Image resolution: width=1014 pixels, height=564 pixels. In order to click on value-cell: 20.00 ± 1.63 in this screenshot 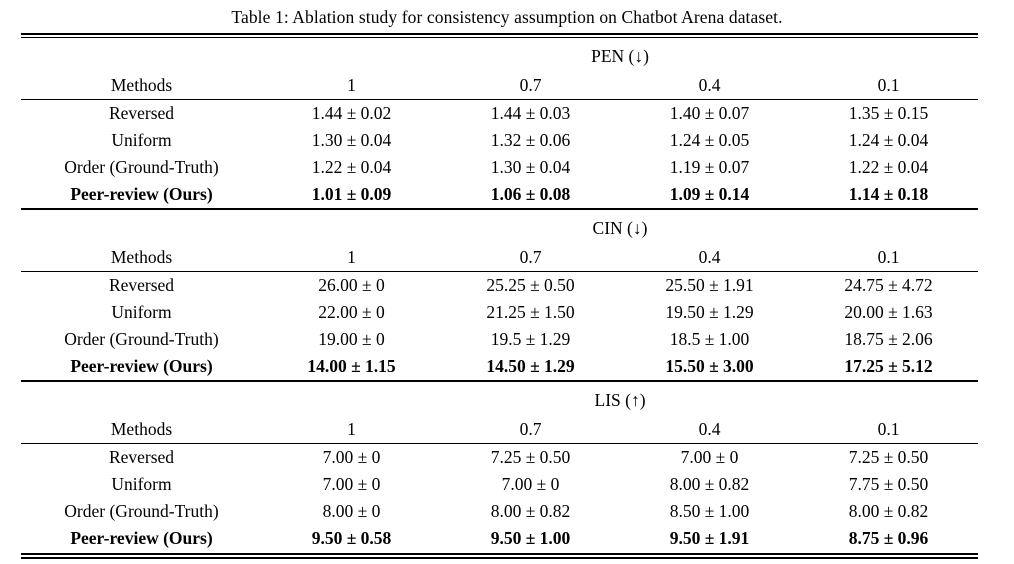, I will do `click(888, 312)`.